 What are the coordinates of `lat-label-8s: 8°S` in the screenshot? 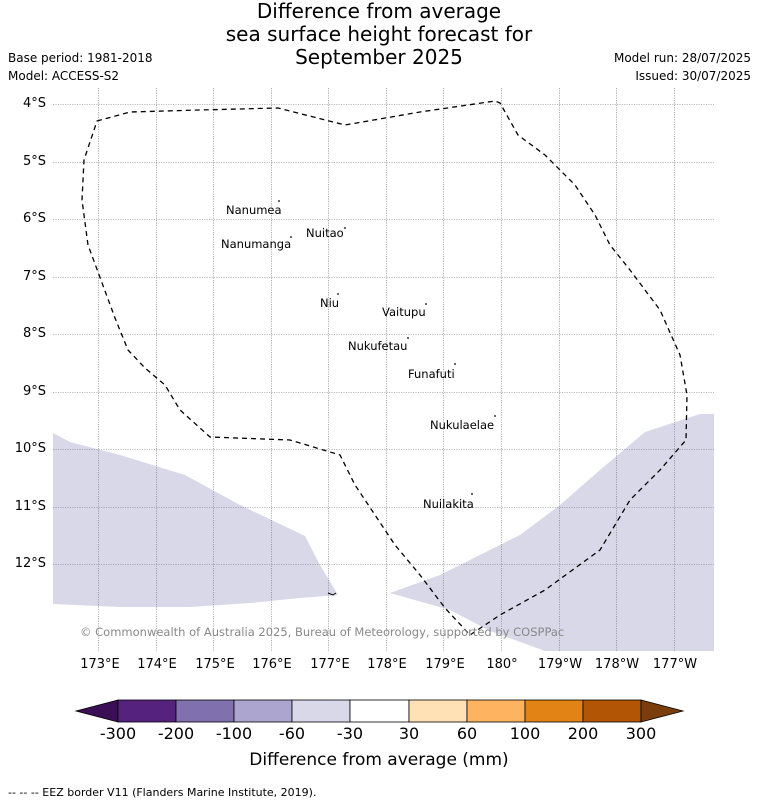 It's located at (34, 333).